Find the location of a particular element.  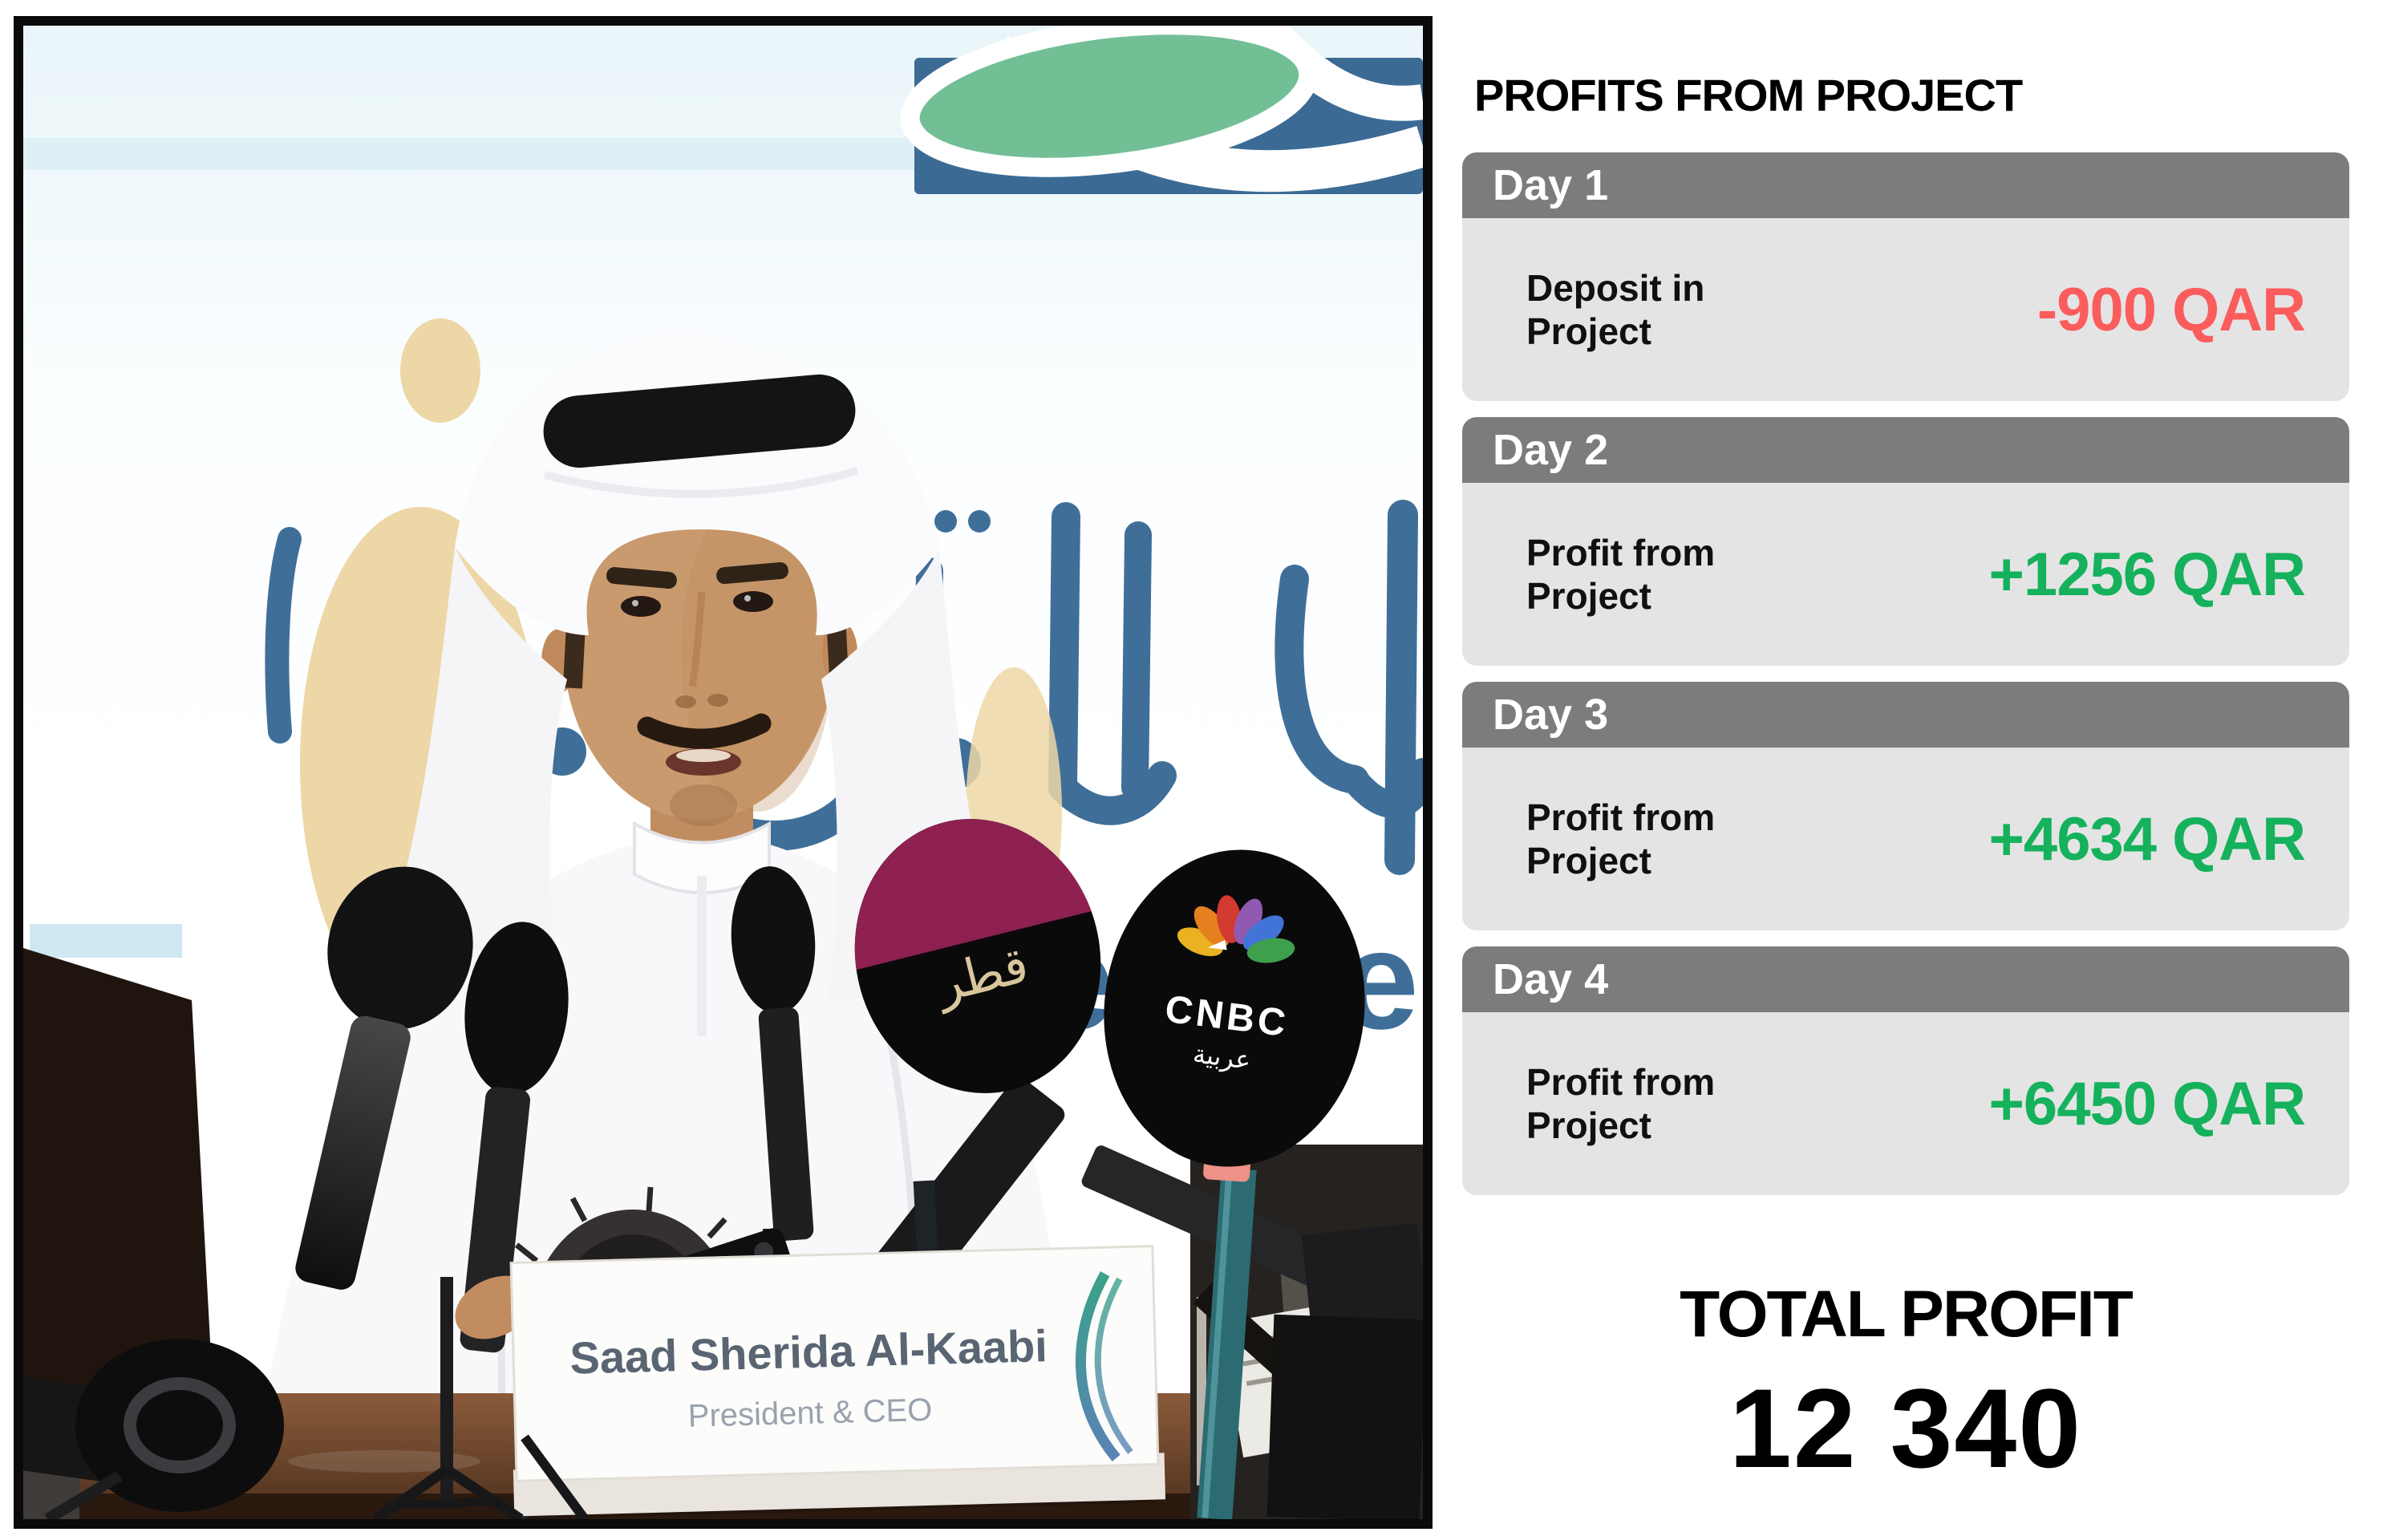

agal-band is located at coordinates (699, 421).